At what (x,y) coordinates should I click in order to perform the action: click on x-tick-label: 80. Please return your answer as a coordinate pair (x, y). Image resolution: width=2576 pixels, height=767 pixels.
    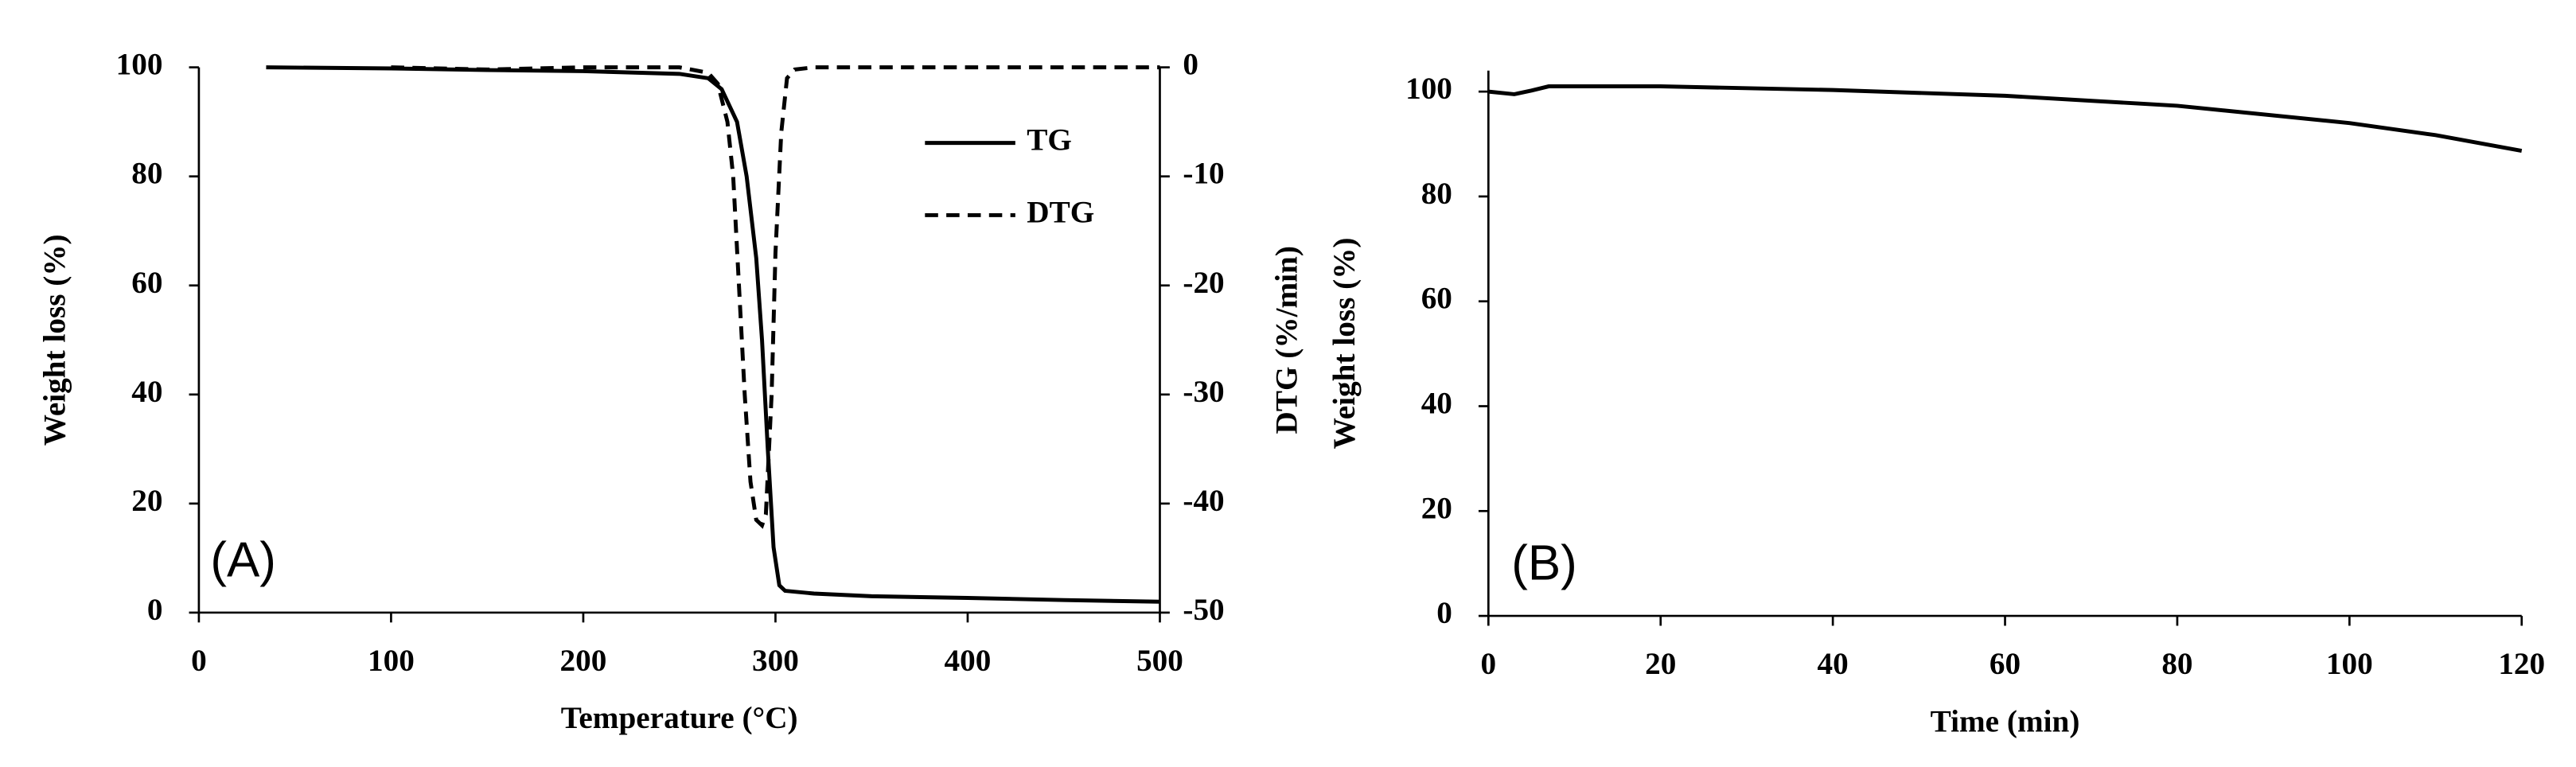
    Looking at the image, I should click on (2176, 664).